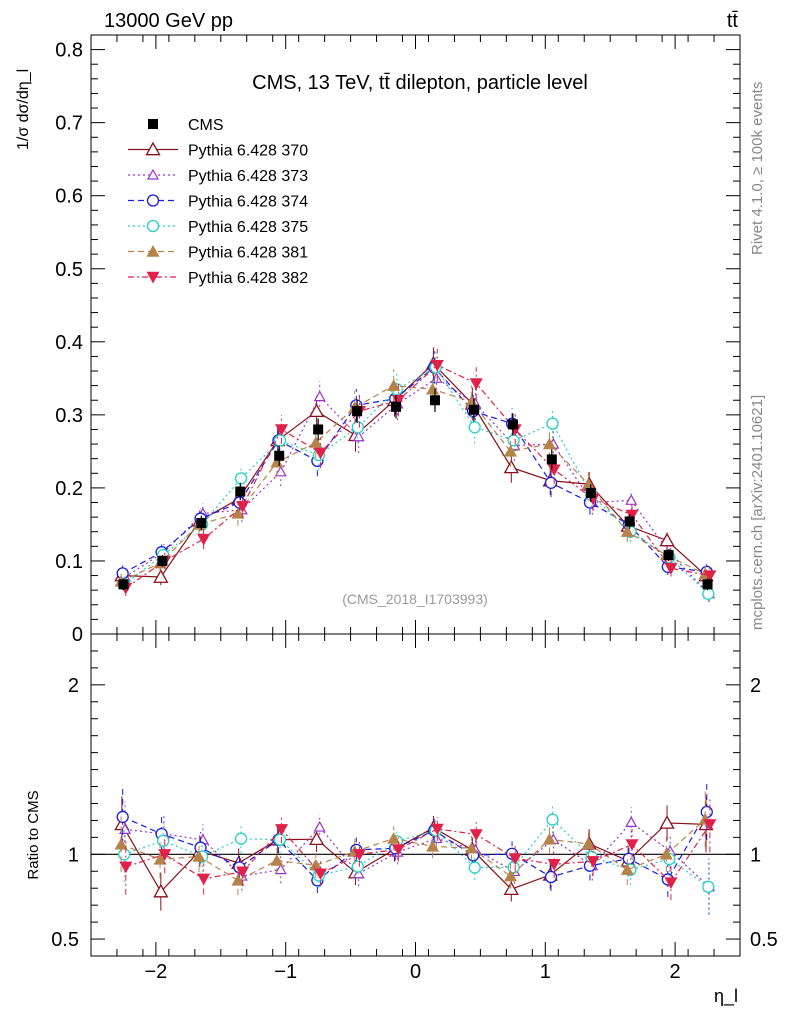 Image resolution: width=786 pixels, height=1024 pixels. I want to click on legend-label: Pythia 6.428 374, so click(248, 202).